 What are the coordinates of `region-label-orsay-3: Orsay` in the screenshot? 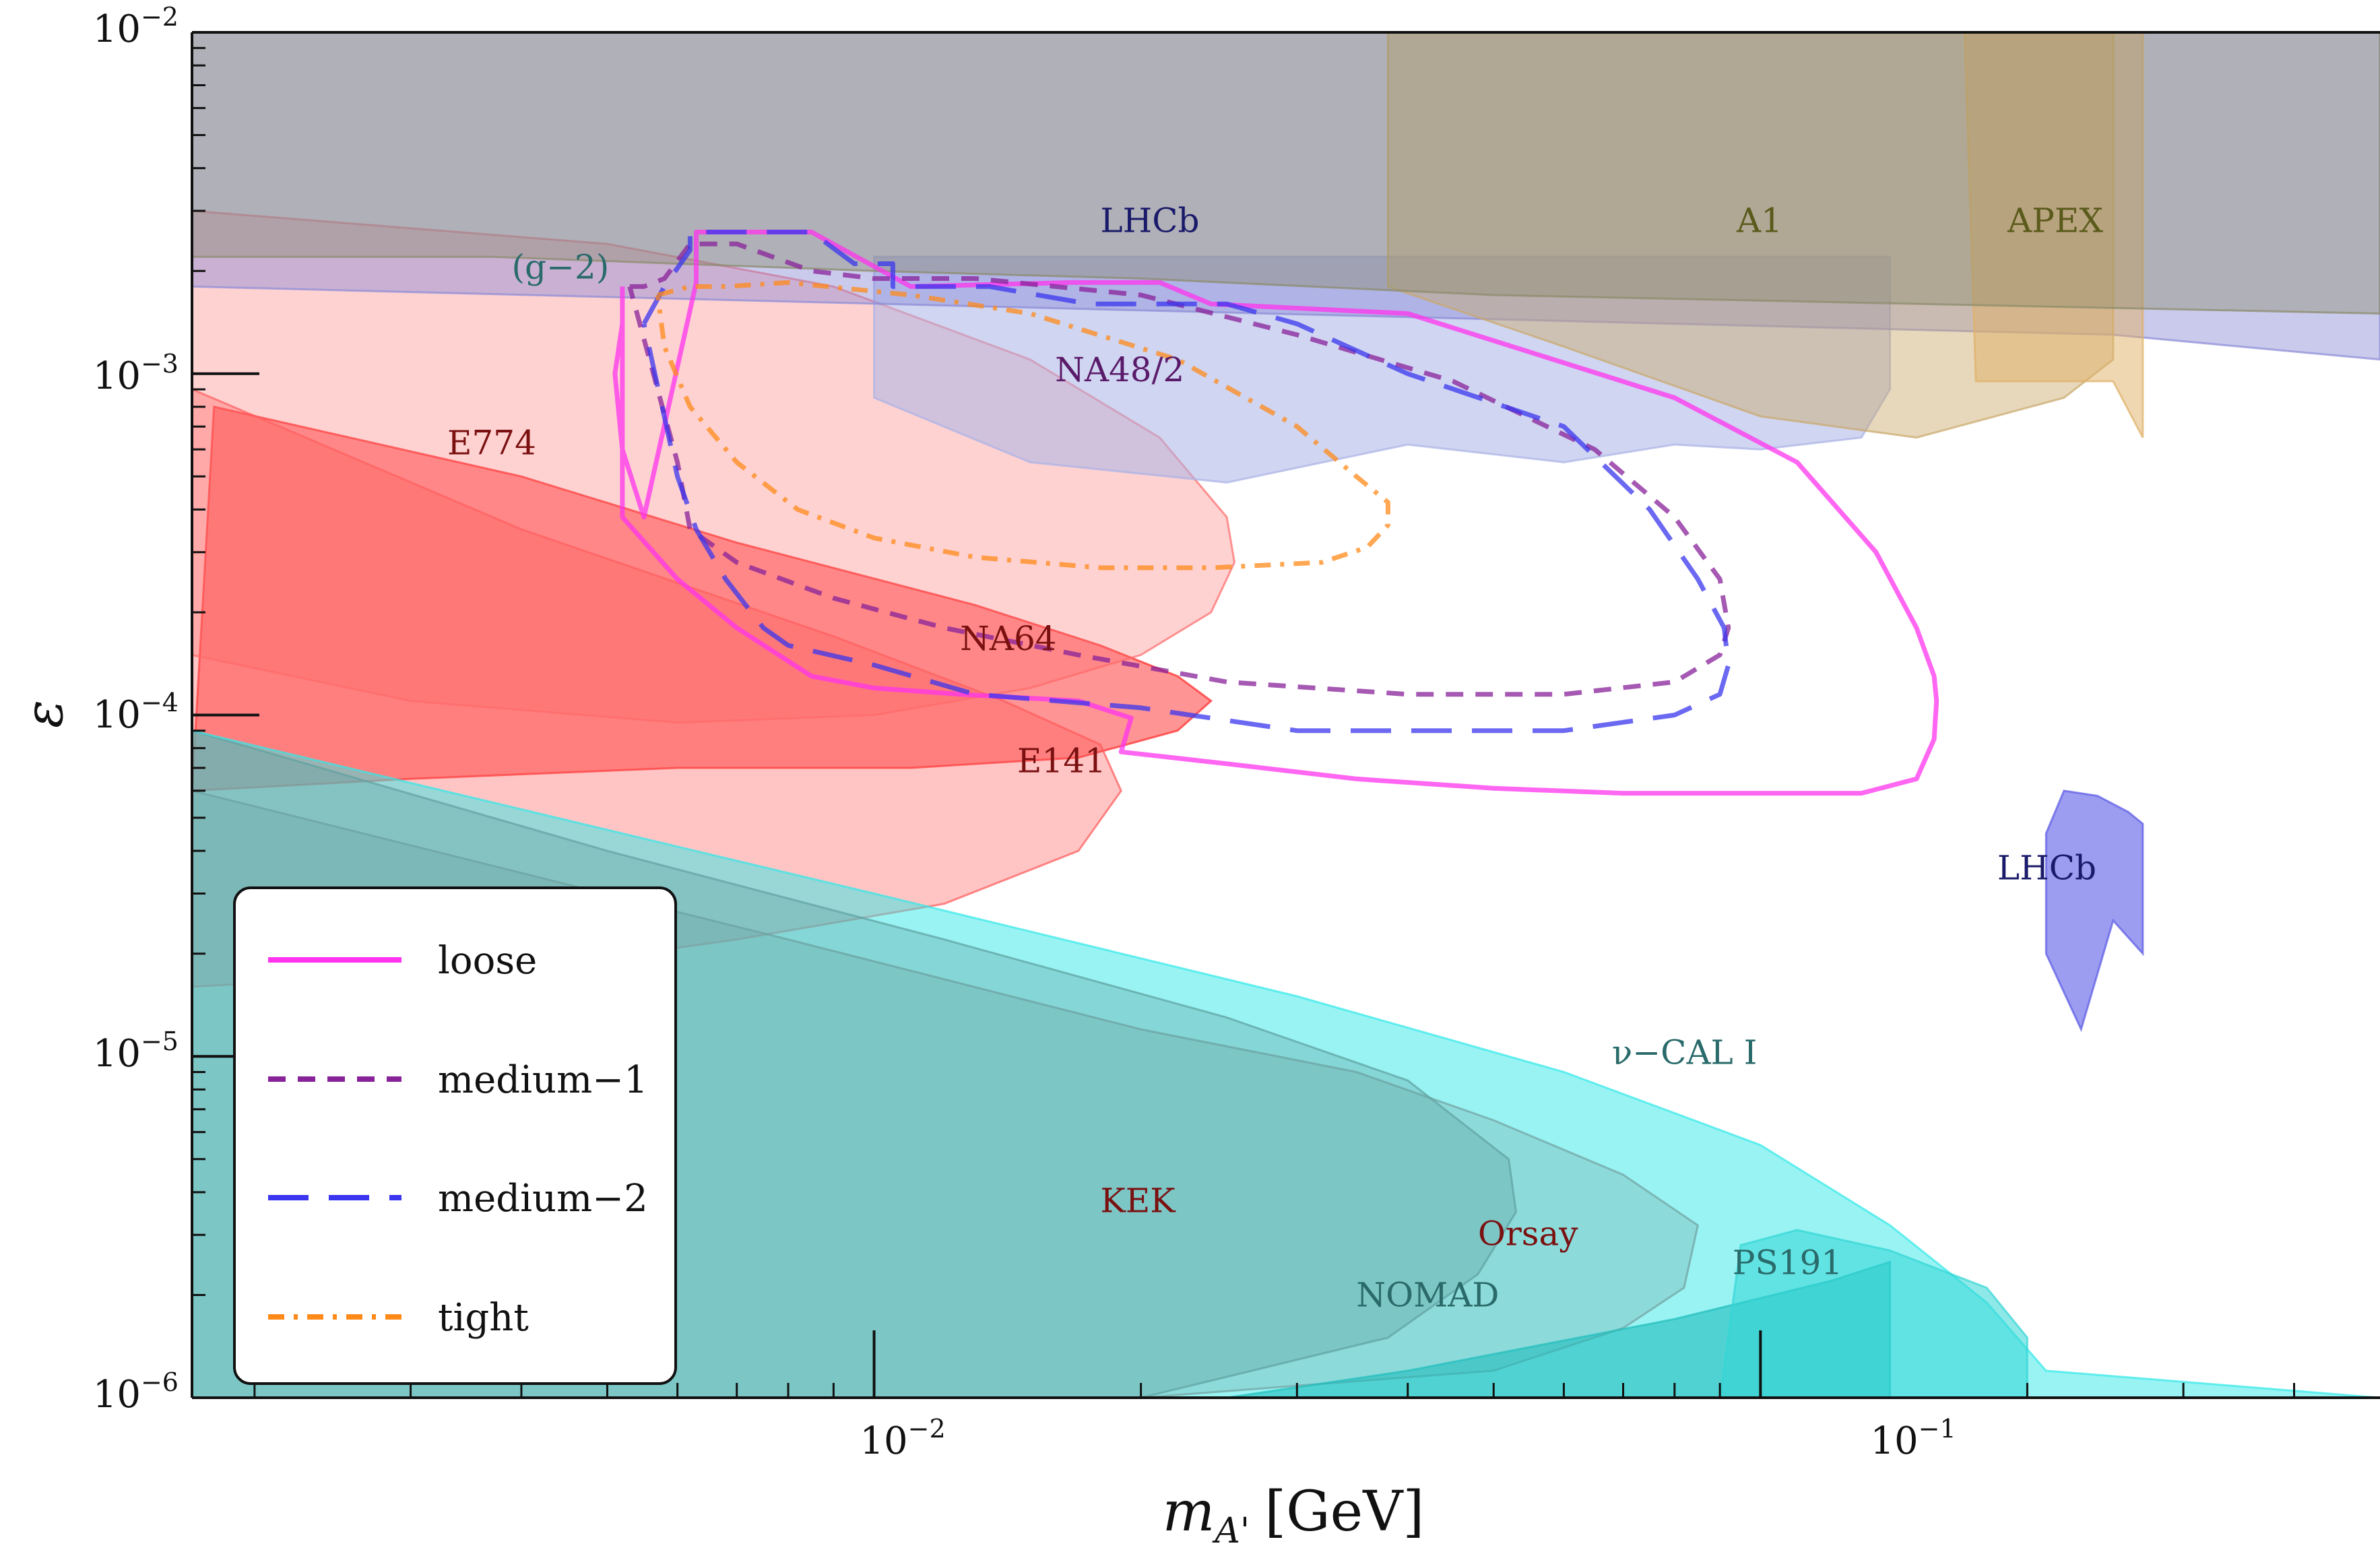 It's located at (1528, 1233).